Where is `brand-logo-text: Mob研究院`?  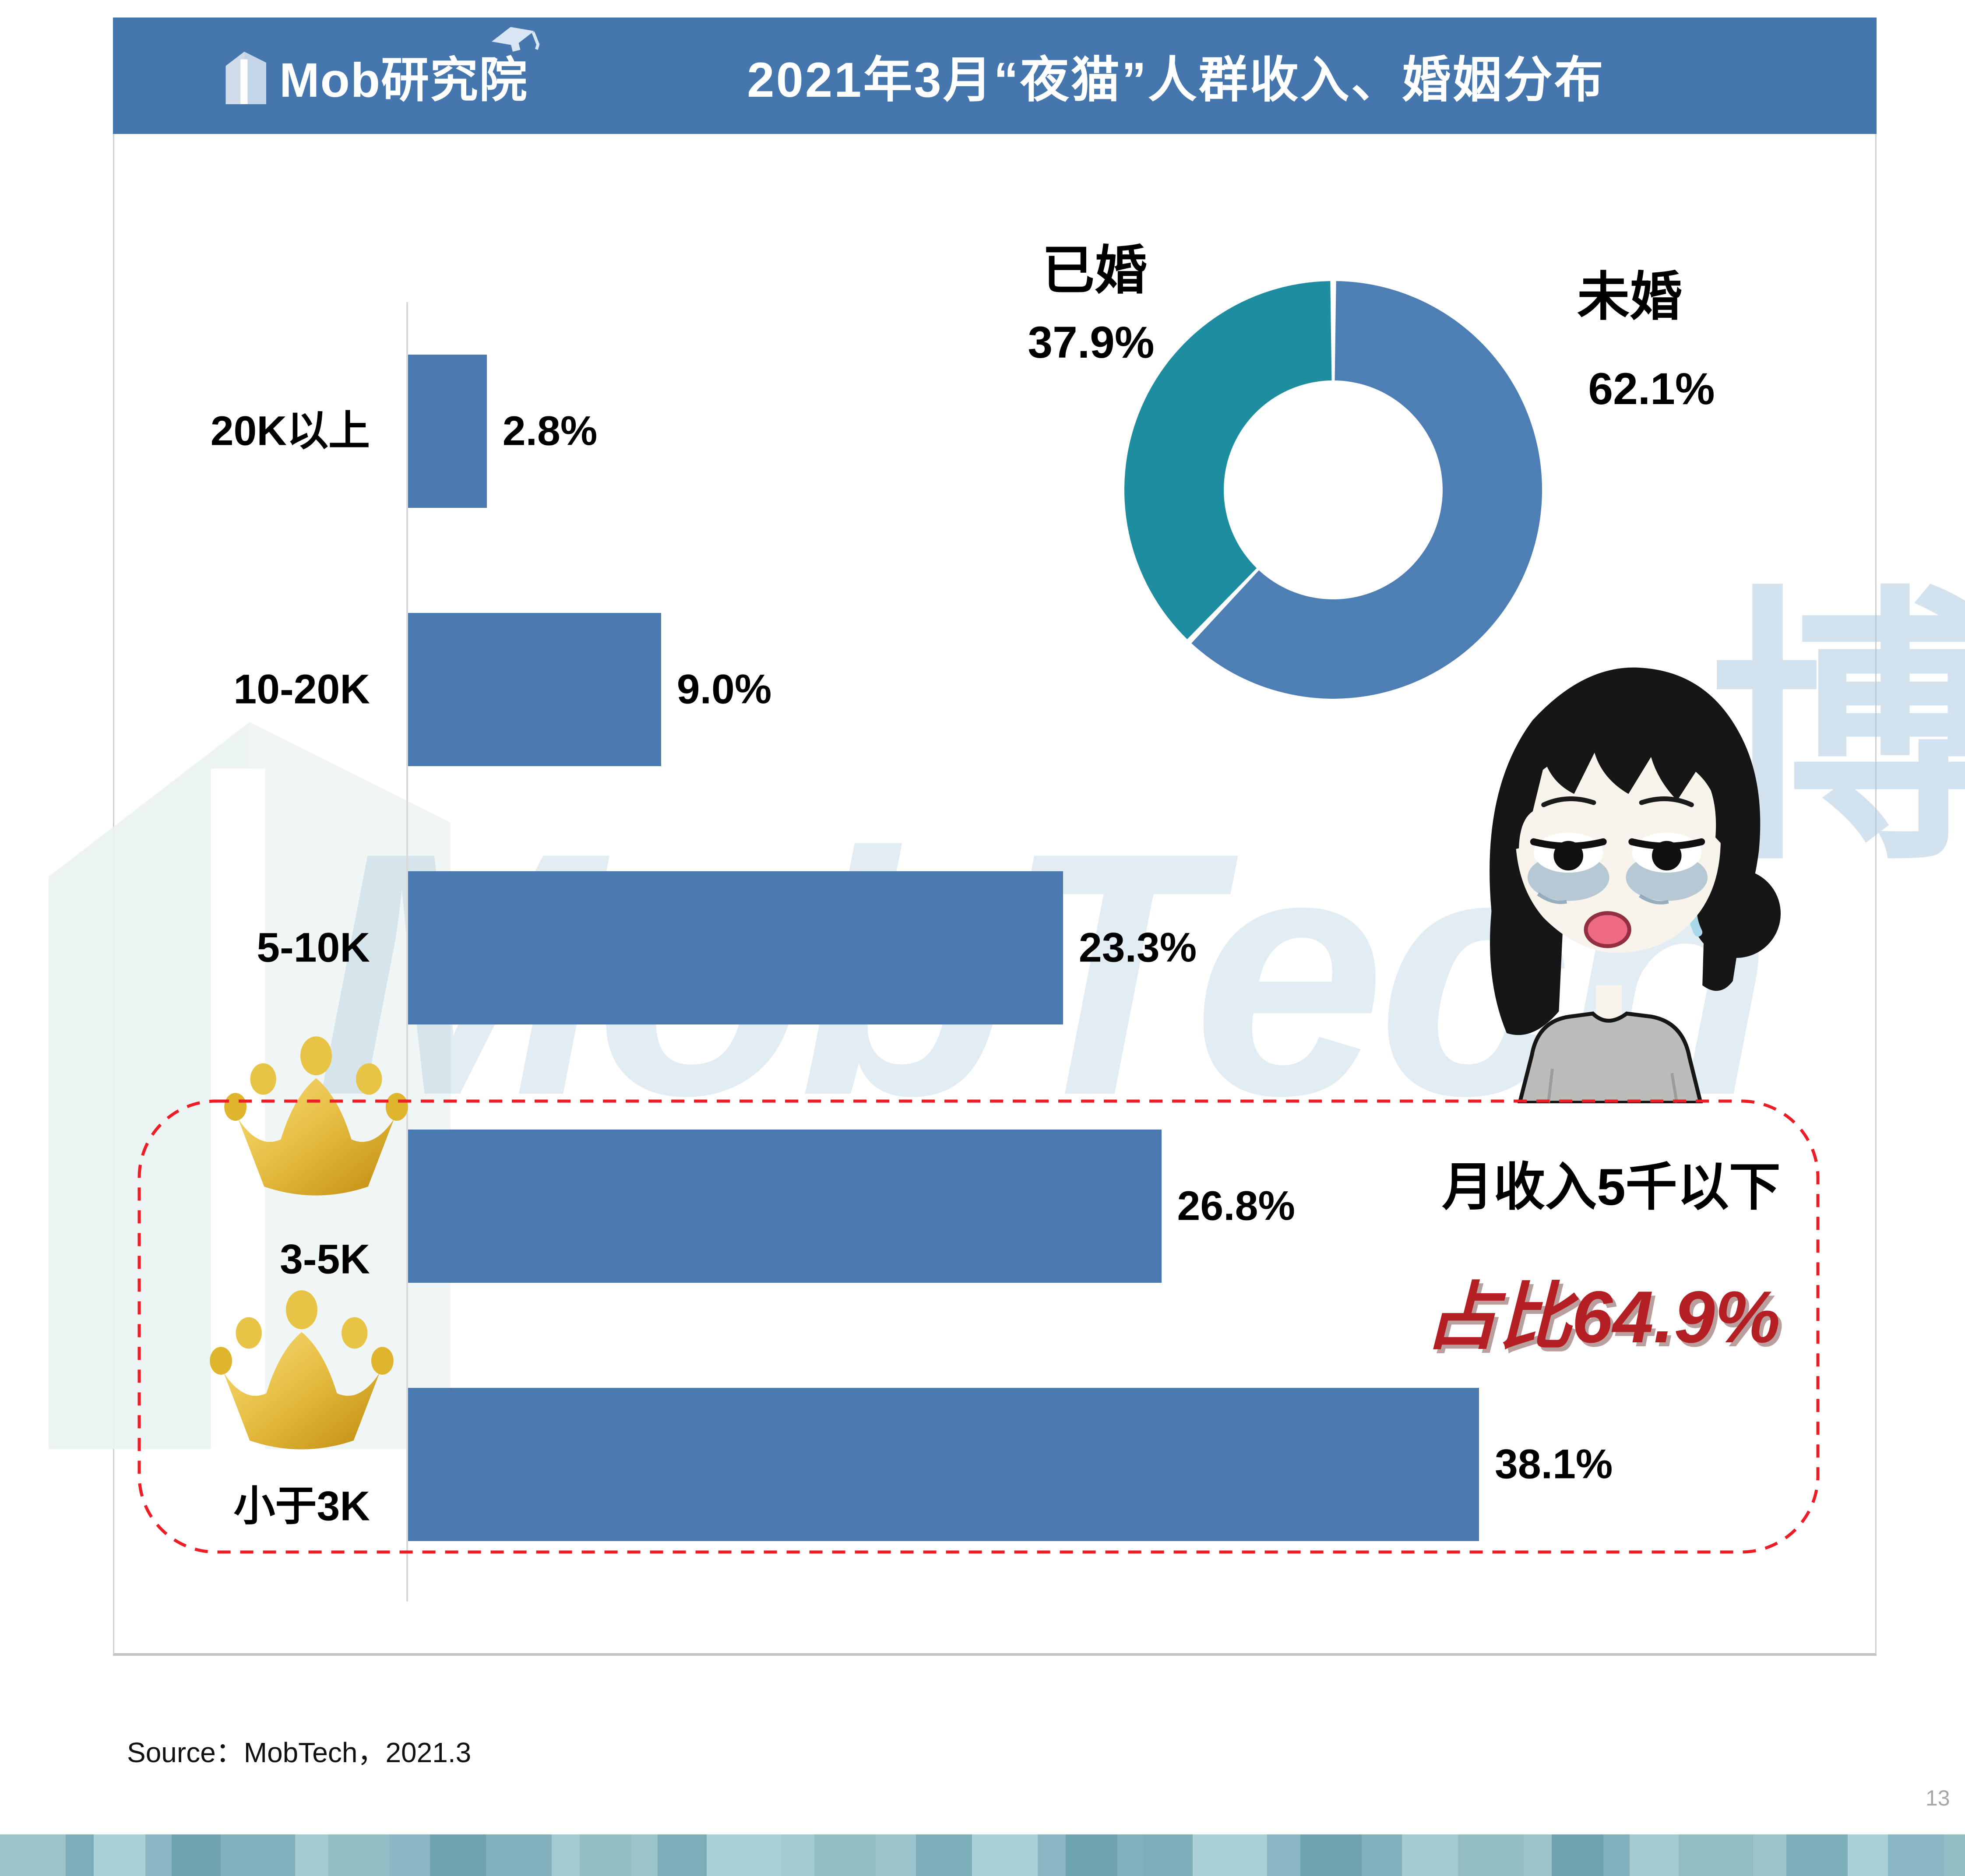
brand-logo-text: Mob研究院 is located at coordinates (403, 80).